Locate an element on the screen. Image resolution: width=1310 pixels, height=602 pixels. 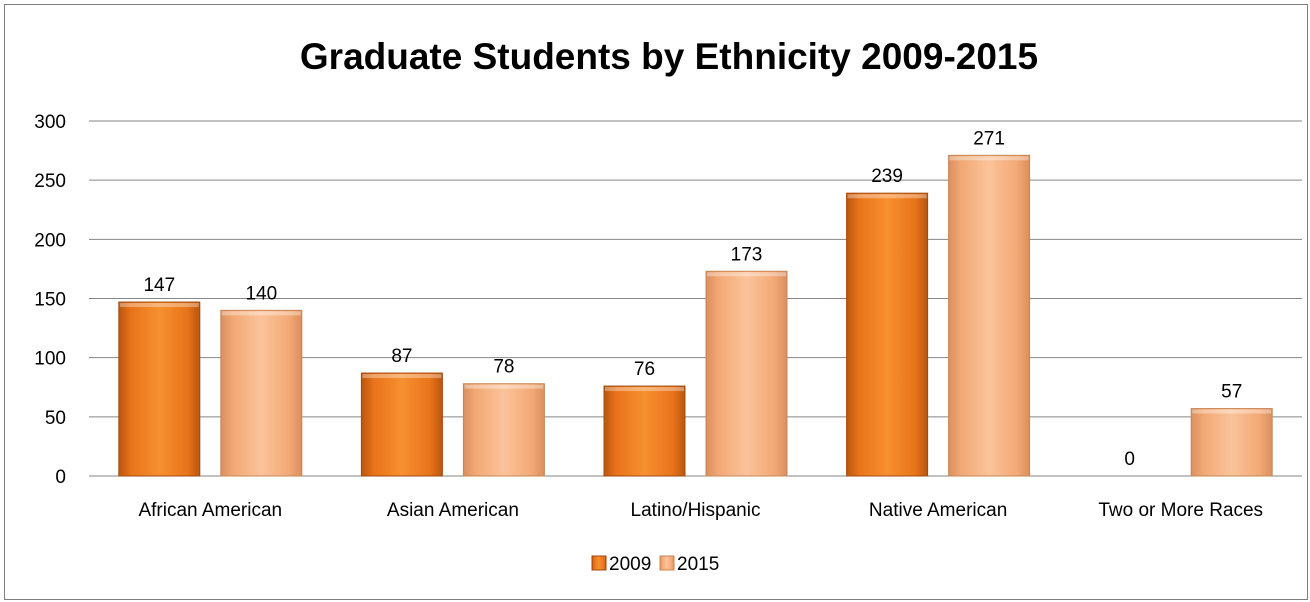
legend: 2009 2015 is located at coordinates (655, 564).